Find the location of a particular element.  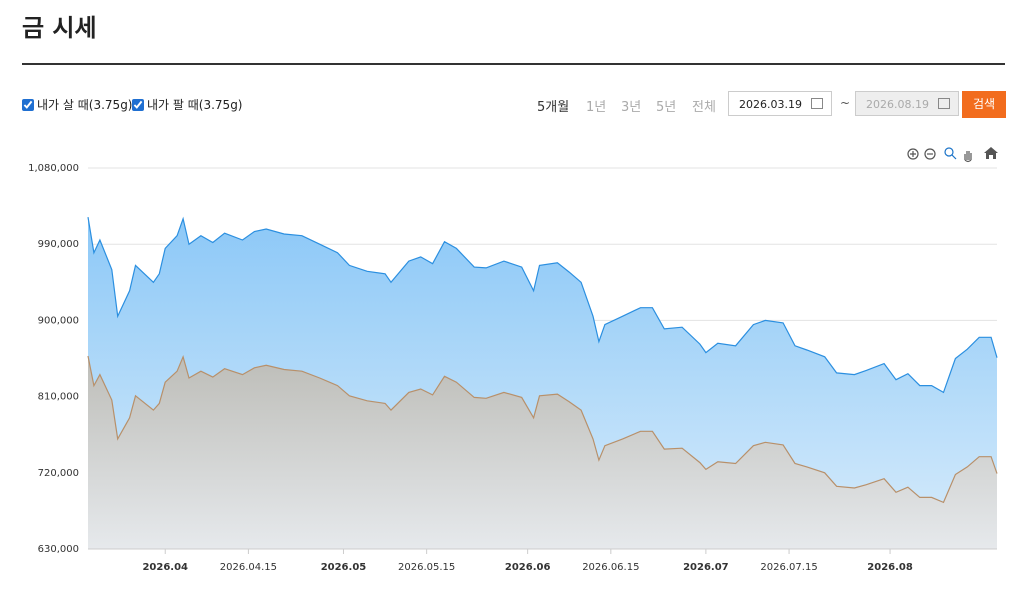

end-date-input: 2026.08.19 is located at coordinates (907, 103).